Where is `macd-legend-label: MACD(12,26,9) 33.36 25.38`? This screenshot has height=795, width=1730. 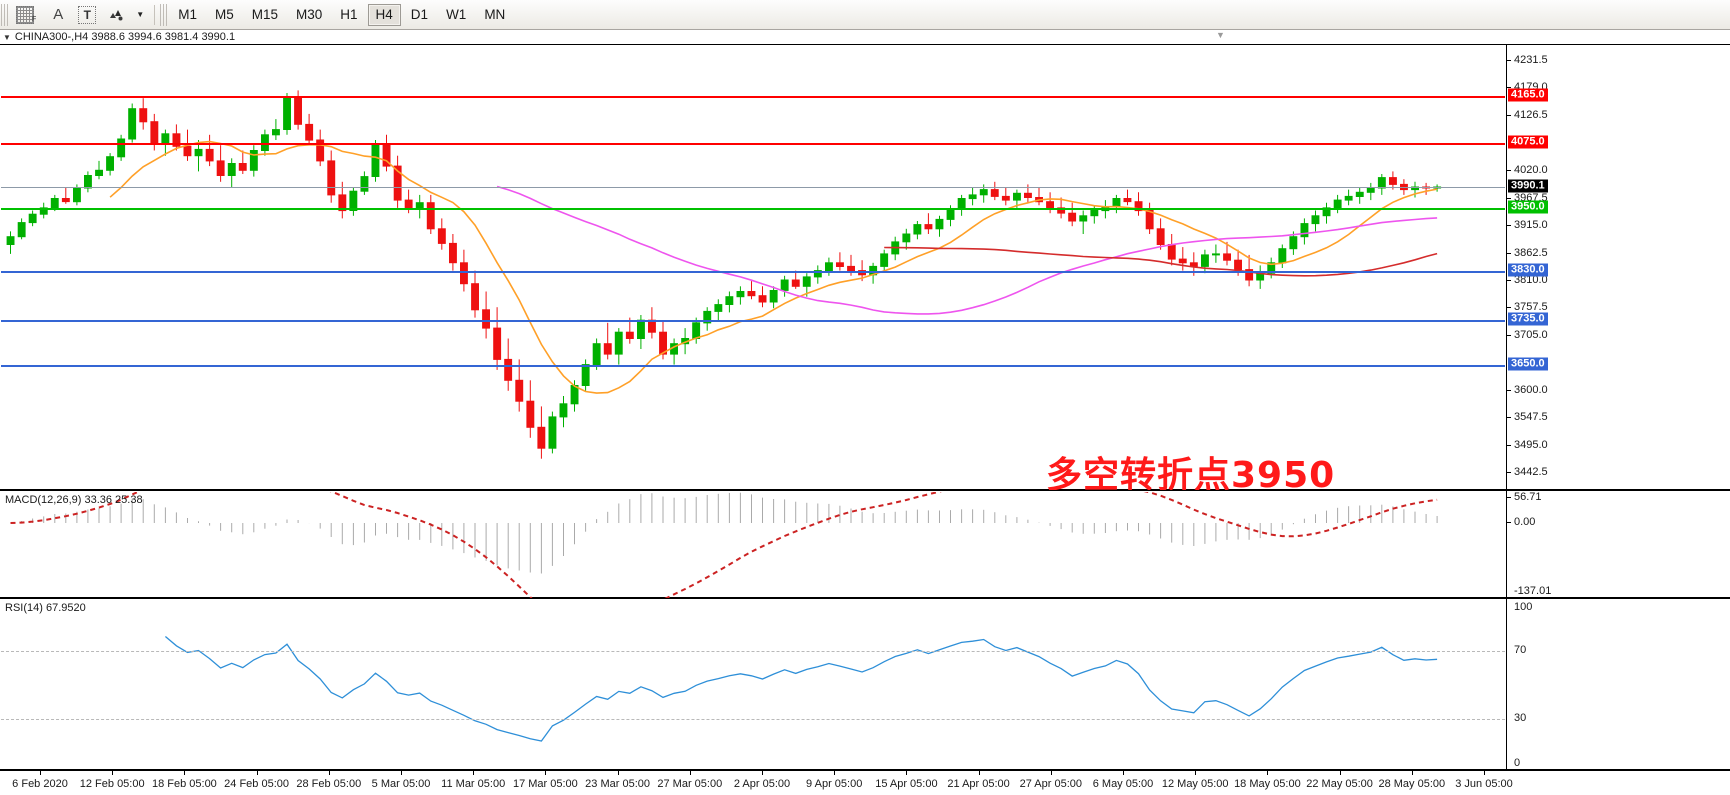
macd-legend-label: MACD(12,26,9) 33.36 25.38 is located at coordinates (74, 500).